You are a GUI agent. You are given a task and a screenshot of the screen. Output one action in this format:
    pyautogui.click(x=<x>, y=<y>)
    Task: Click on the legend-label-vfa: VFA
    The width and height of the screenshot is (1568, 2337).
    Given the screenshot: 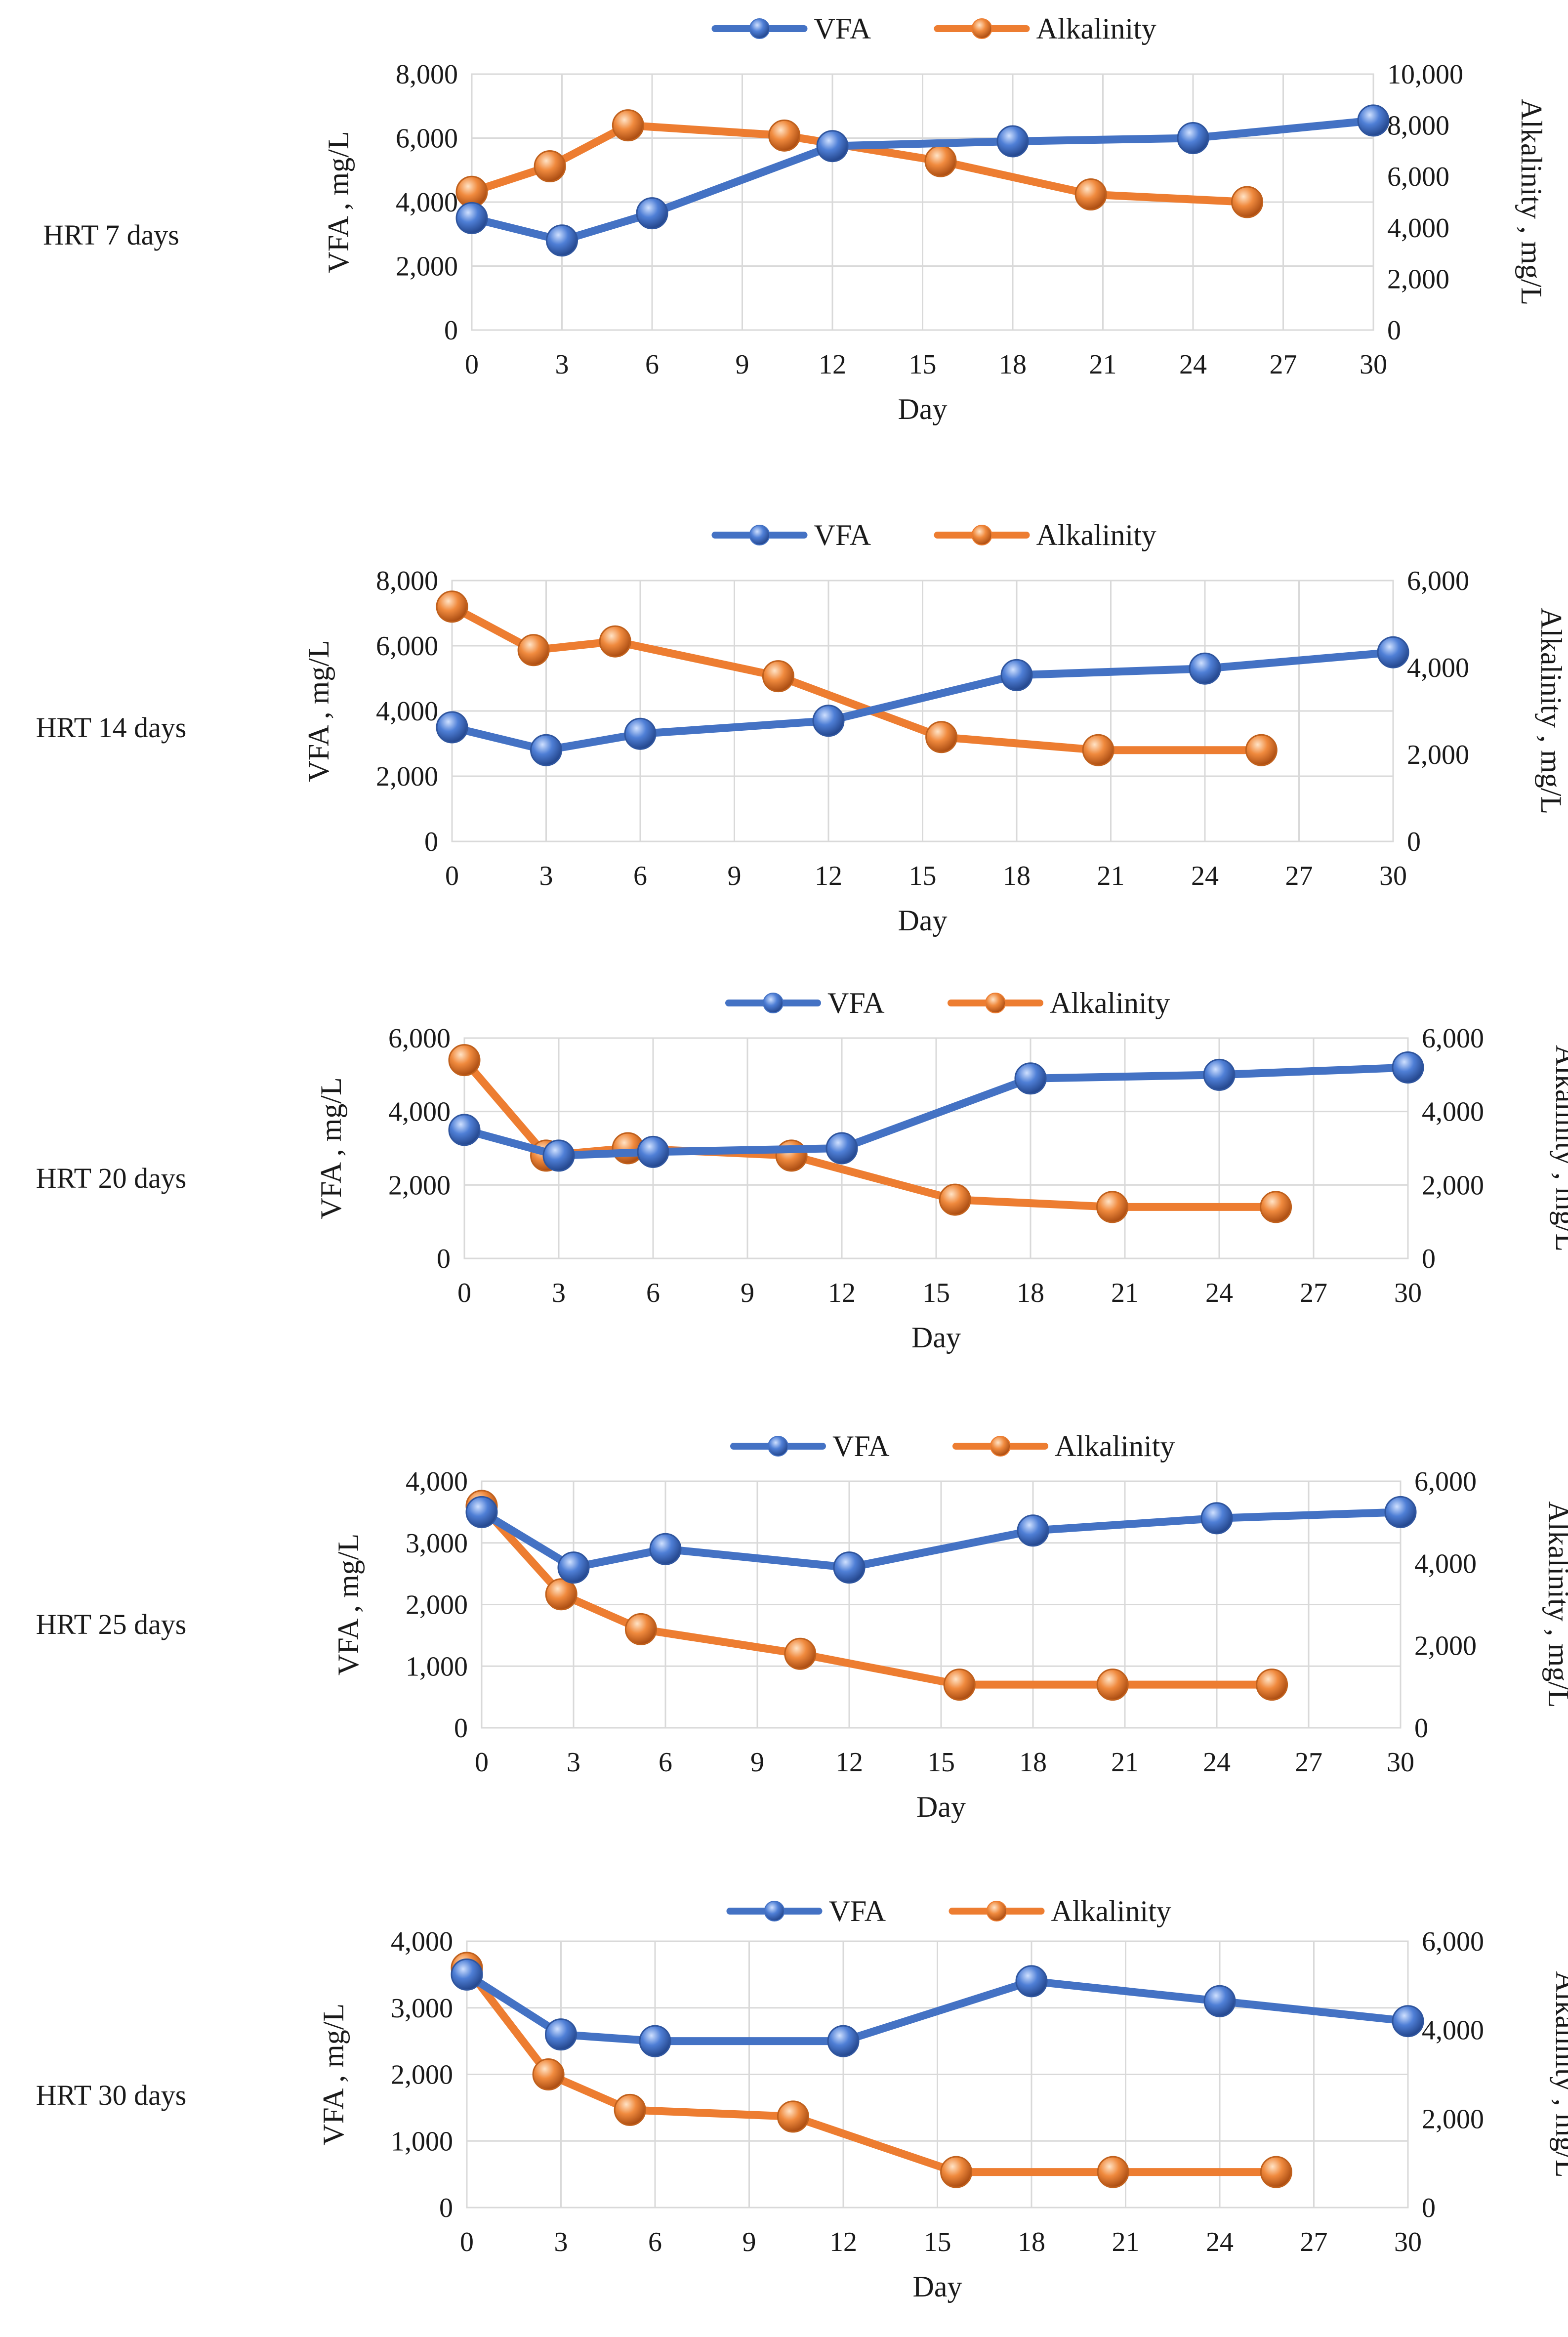 What is the action you would take?
    pyautogui.click(x=857, y=1911)
    